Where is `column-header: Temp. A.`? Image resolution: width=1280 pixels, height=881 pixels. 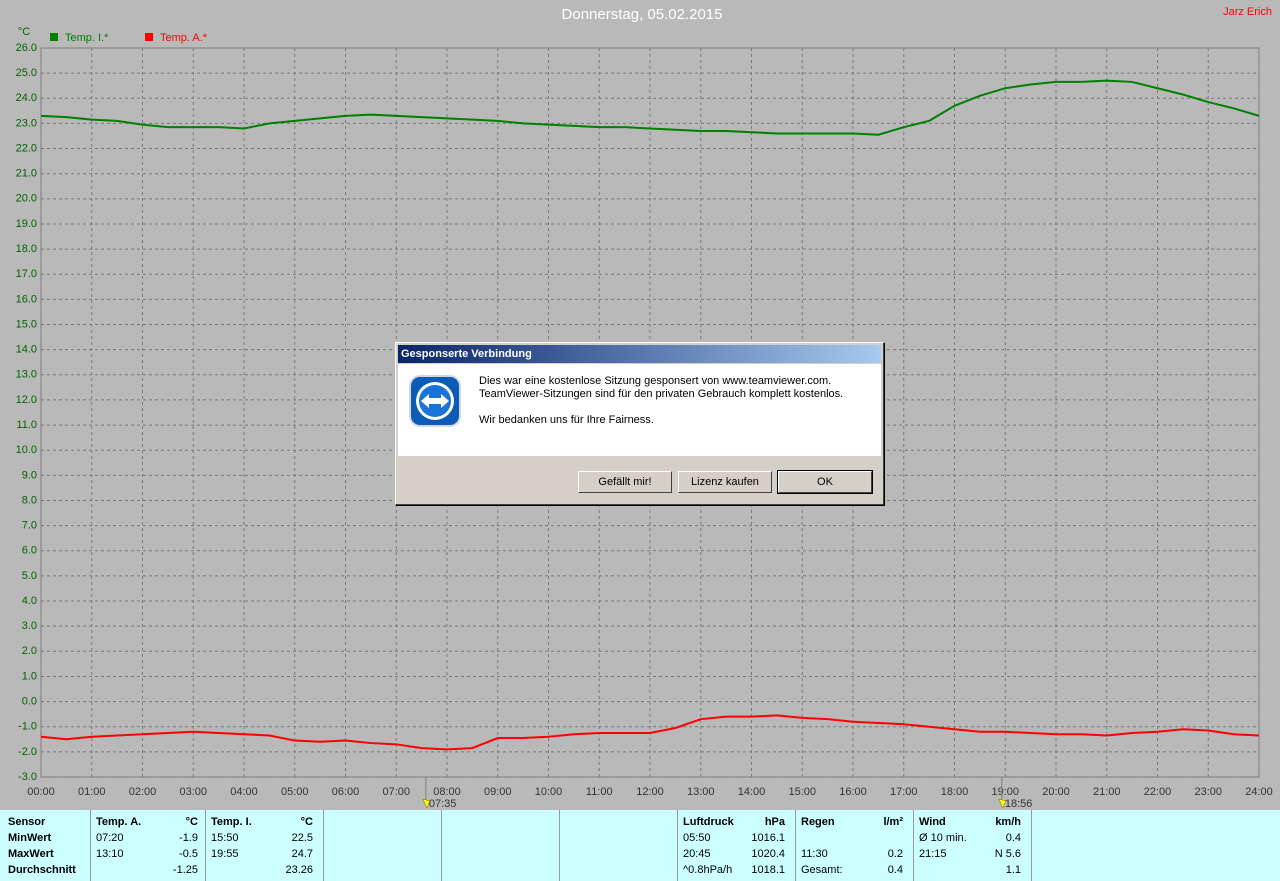 column-header: Temp. A. is located at coordinates (119, 822).